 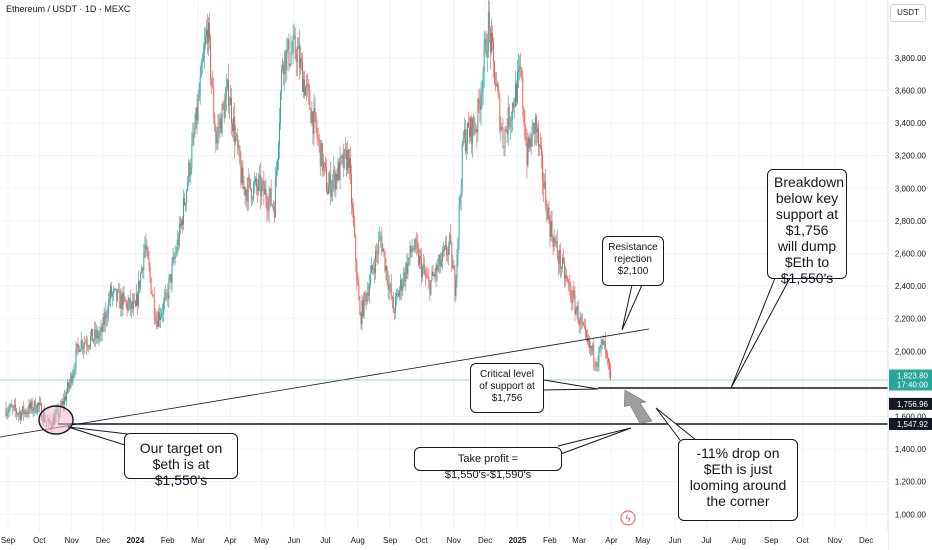 I want to click on target-price-label: 1,547.92, so click(x=910, y=423).